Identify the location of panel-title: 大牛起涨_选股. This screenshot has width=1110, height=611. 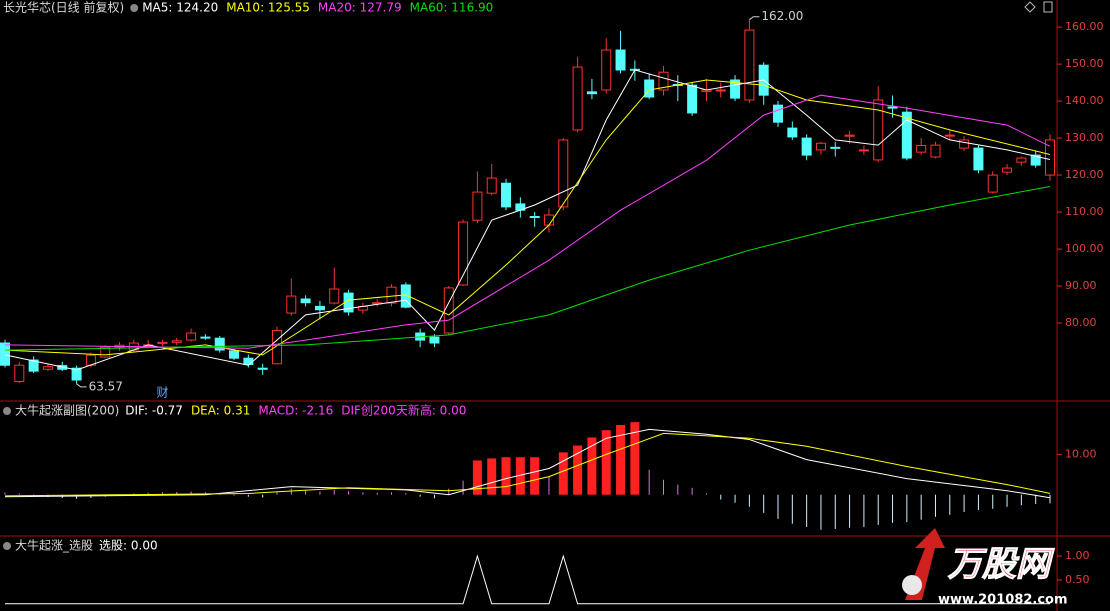
(54, 545).